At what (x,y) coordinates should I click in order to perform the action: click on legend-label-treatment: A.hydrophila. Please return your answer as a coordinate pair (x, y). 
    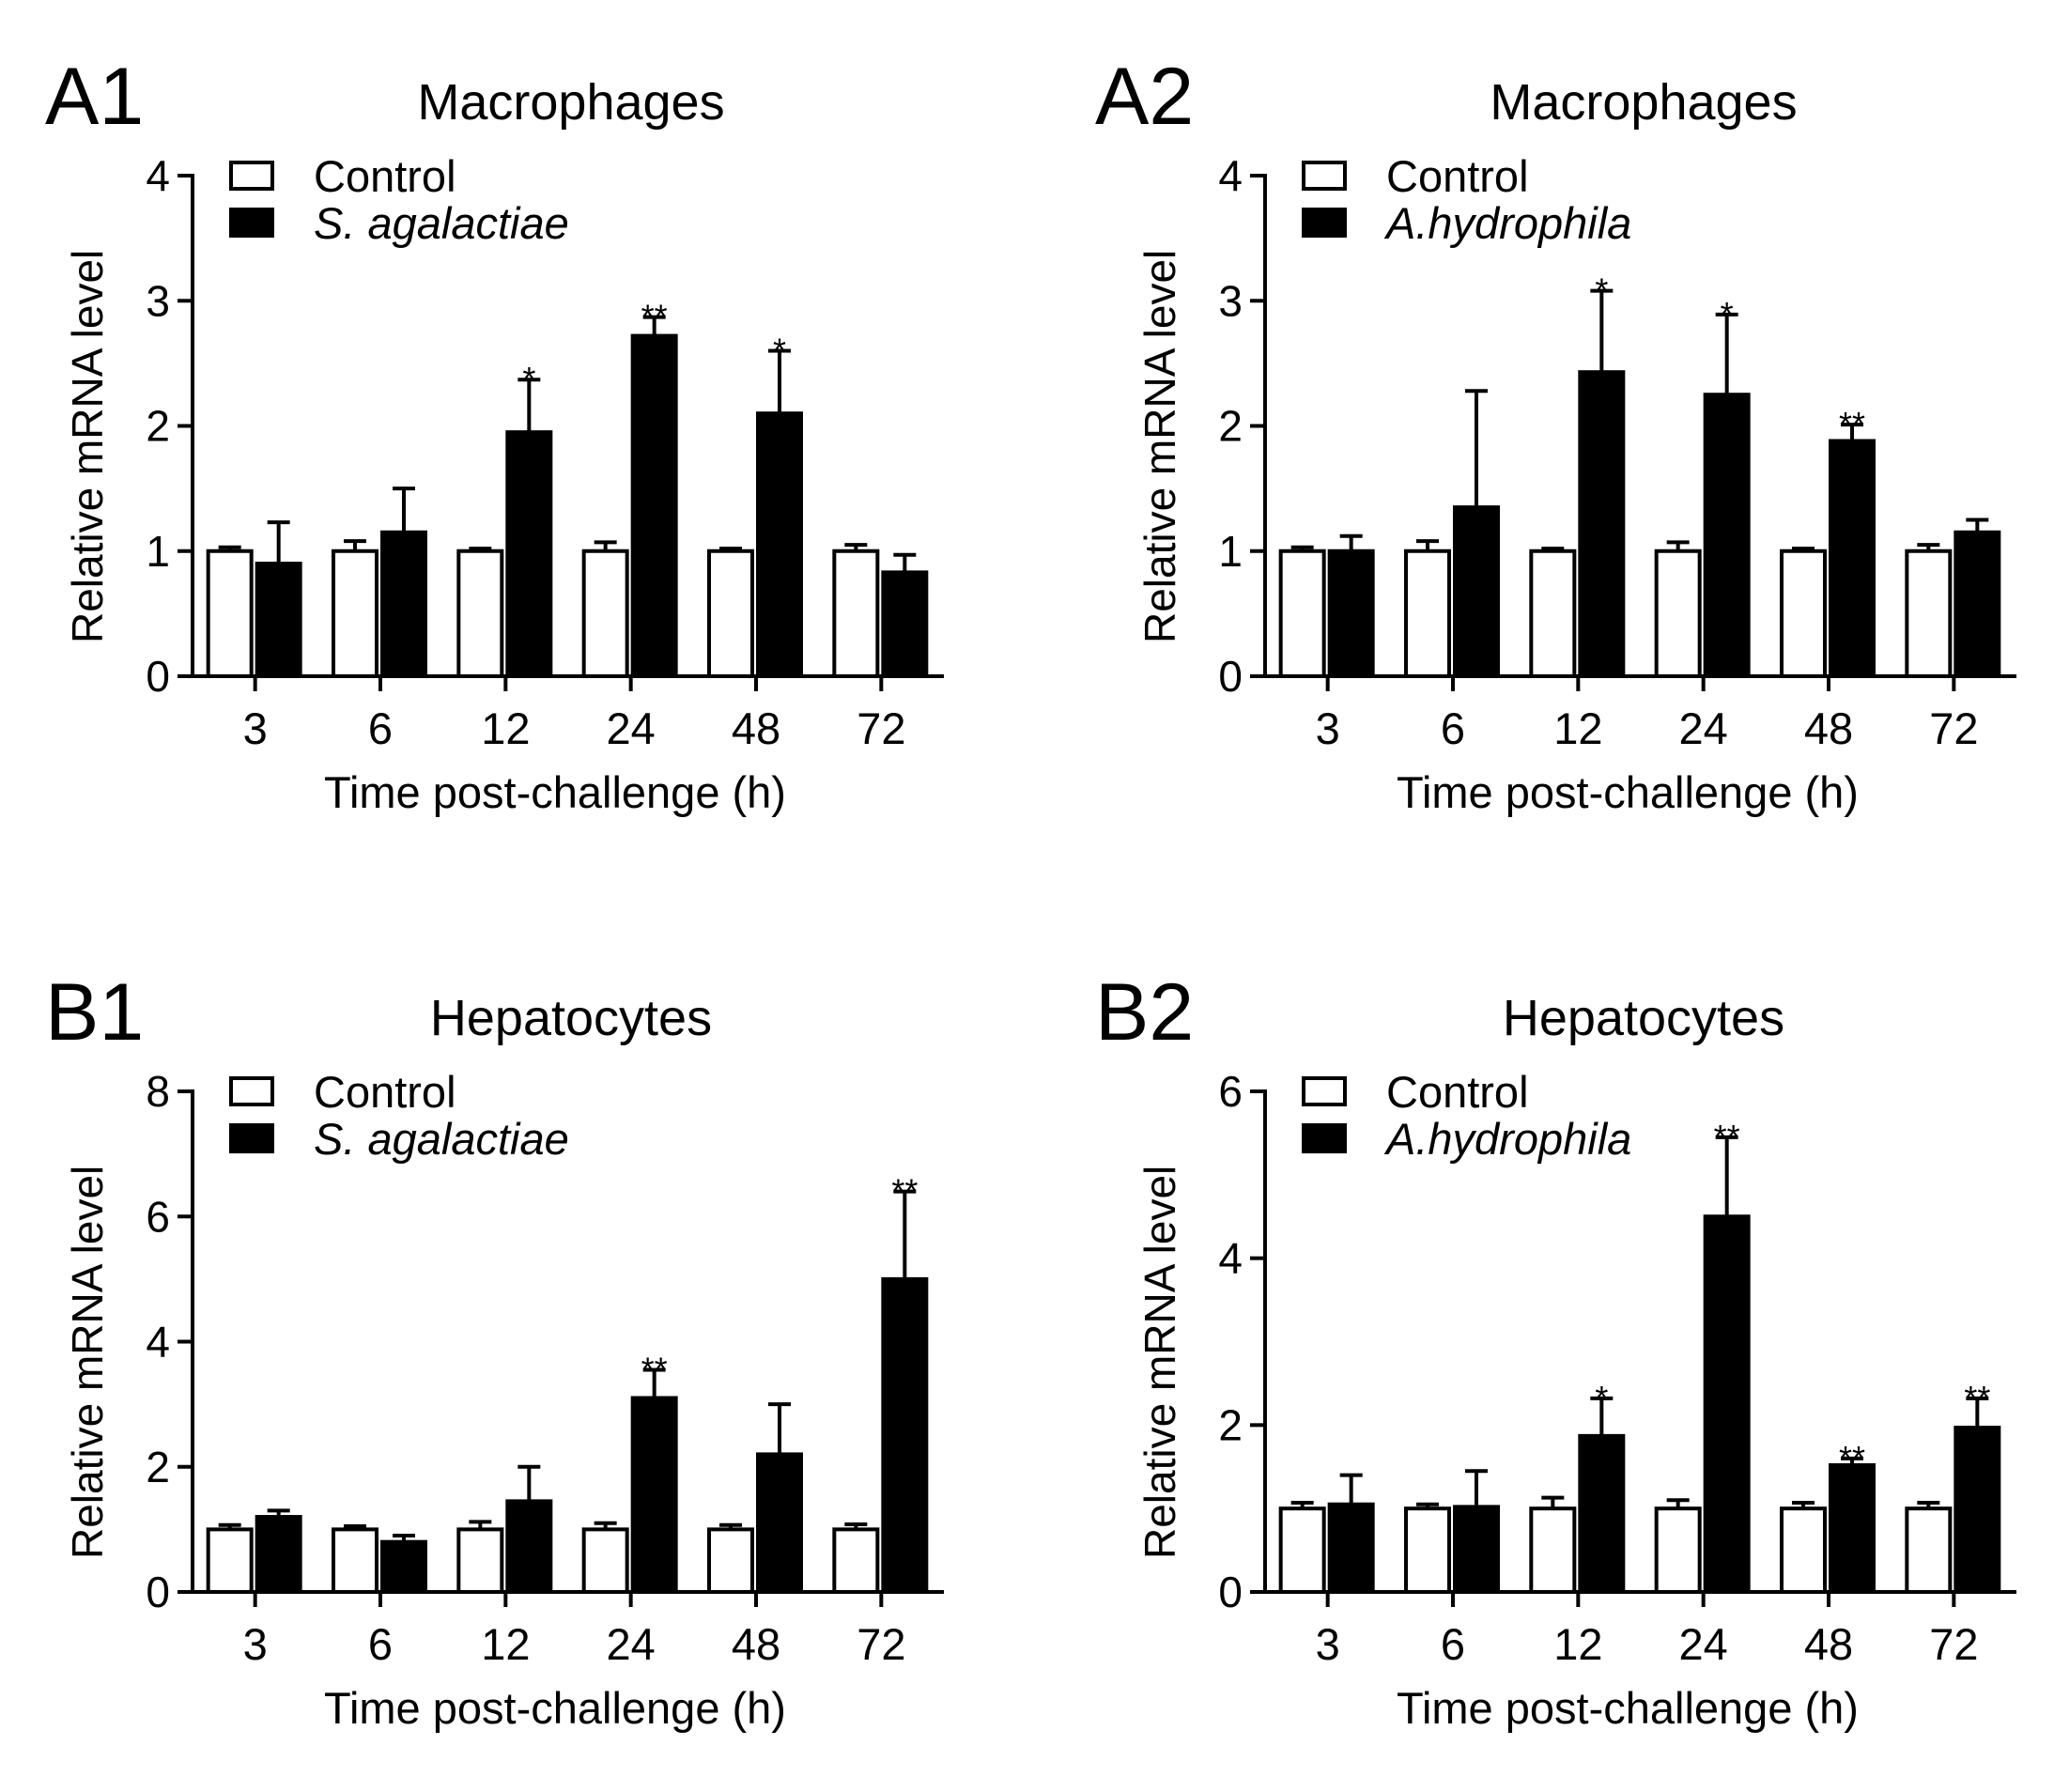
    Looking at the image, I should click on (1509, 1138).